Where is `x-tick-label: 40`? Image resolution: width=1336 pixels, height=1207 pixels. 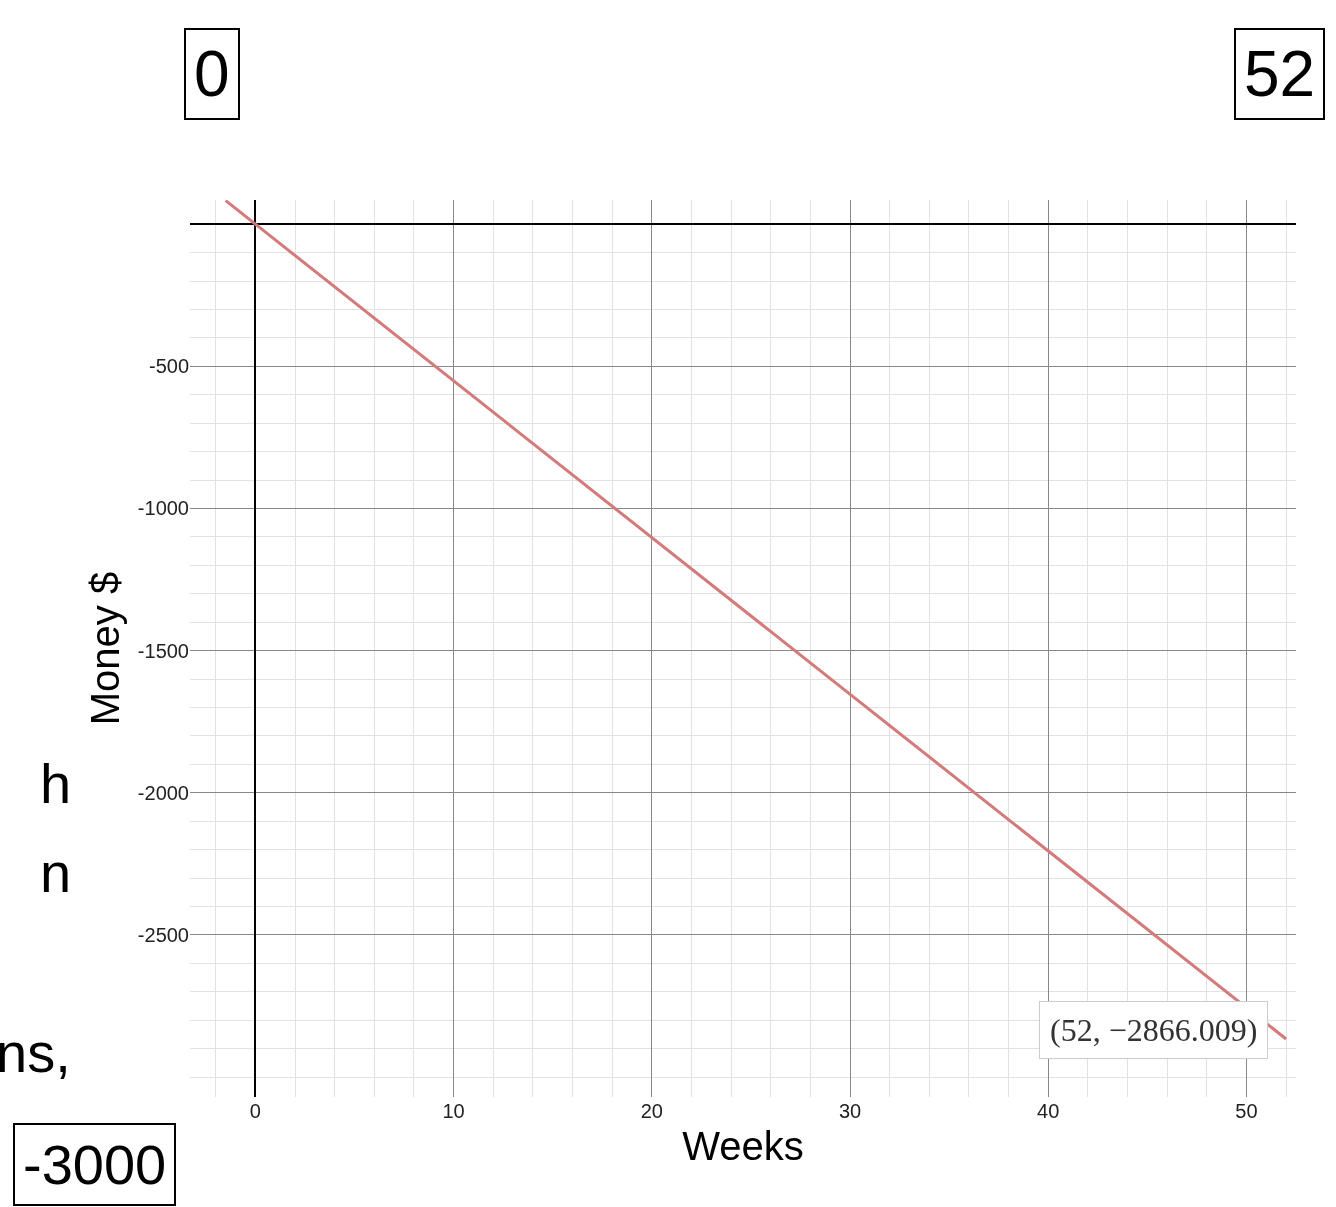
x-tick-label: 40 is located at coordinates (1048, 1111).